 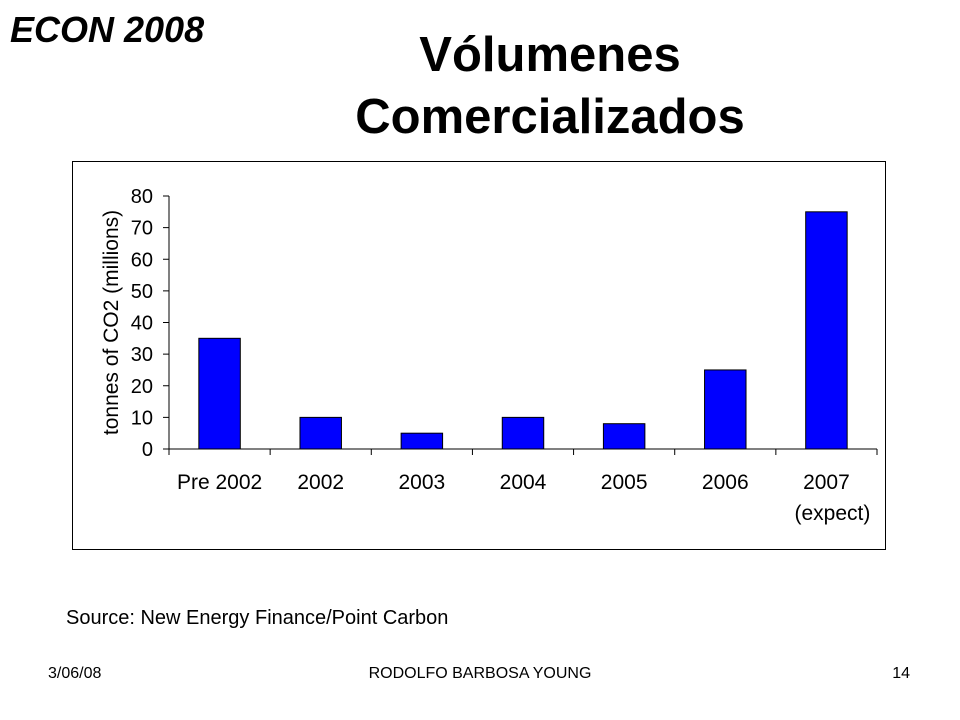 What do you see at coordinates (550, 117) in the screenshot?
I see `slide-title-line-2: Comercializados` at bounding box center [550, 117].